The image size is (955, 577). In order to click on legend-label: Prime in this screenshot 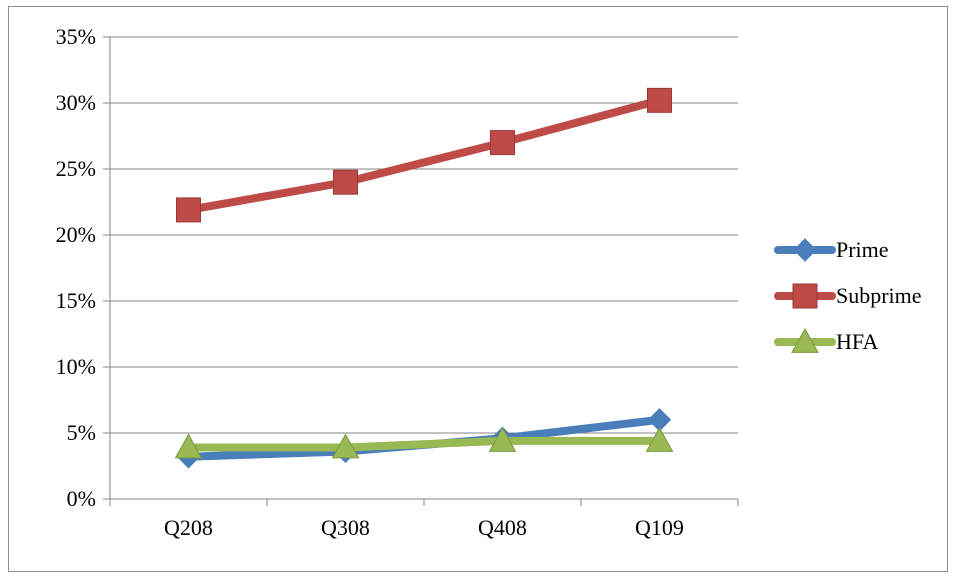, I will do `click(862, 249)`.